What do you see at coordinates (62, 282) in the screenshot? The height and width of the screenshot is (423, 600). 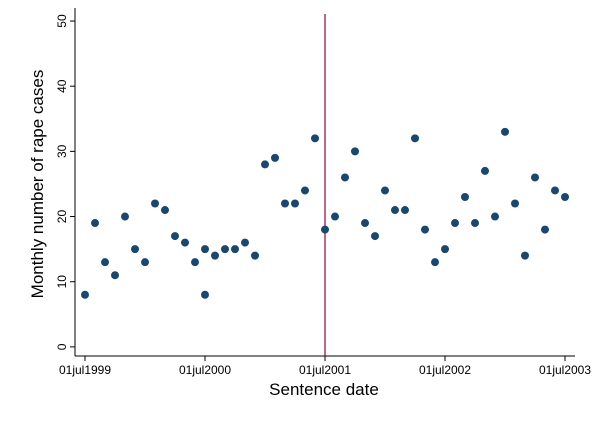 I see `y-tick-label: 10` at bounding box center [62, 282].